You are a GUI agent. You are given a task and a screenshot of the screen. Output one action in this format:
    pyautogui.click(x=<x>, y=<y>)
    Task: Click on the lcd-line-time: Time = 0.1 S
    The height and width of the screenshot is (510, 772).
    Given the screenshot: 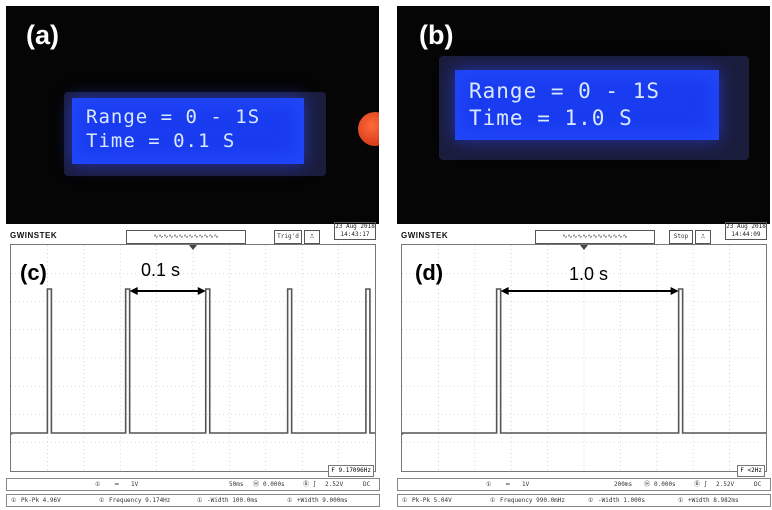 What is the action you would take?
    pyautogui.click(x=161, y=141)
    